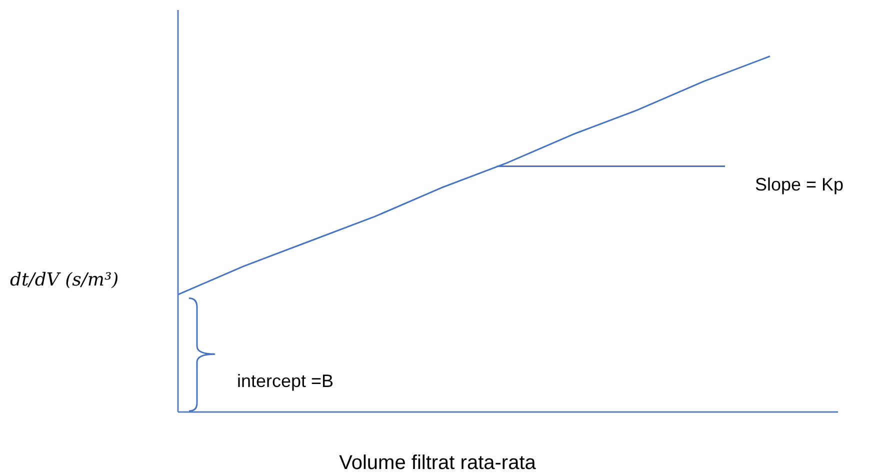 The image size is (883, 475). Describe the element at coordinates (438, 463) in the screenshot. I see `x-axis-title: Volume filtrat rata-rata` at that location.